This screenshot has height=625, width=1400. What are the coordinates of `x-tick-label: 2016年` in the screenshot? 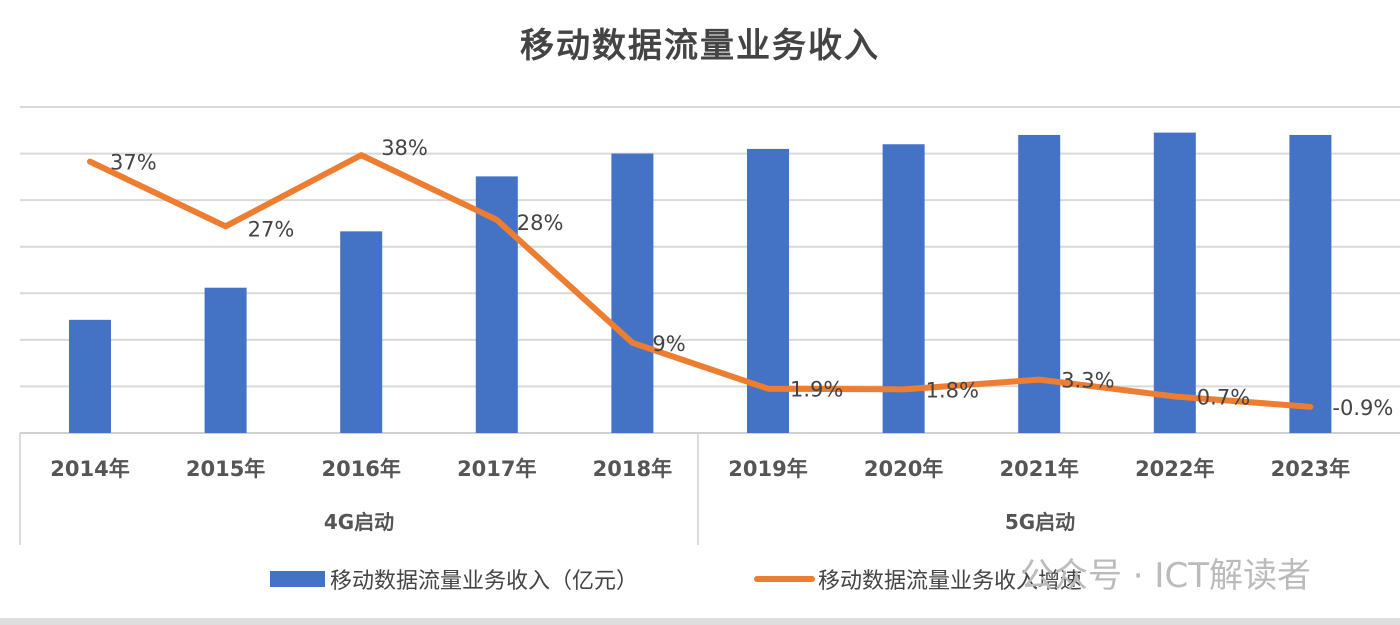 It's located at (360, 469).